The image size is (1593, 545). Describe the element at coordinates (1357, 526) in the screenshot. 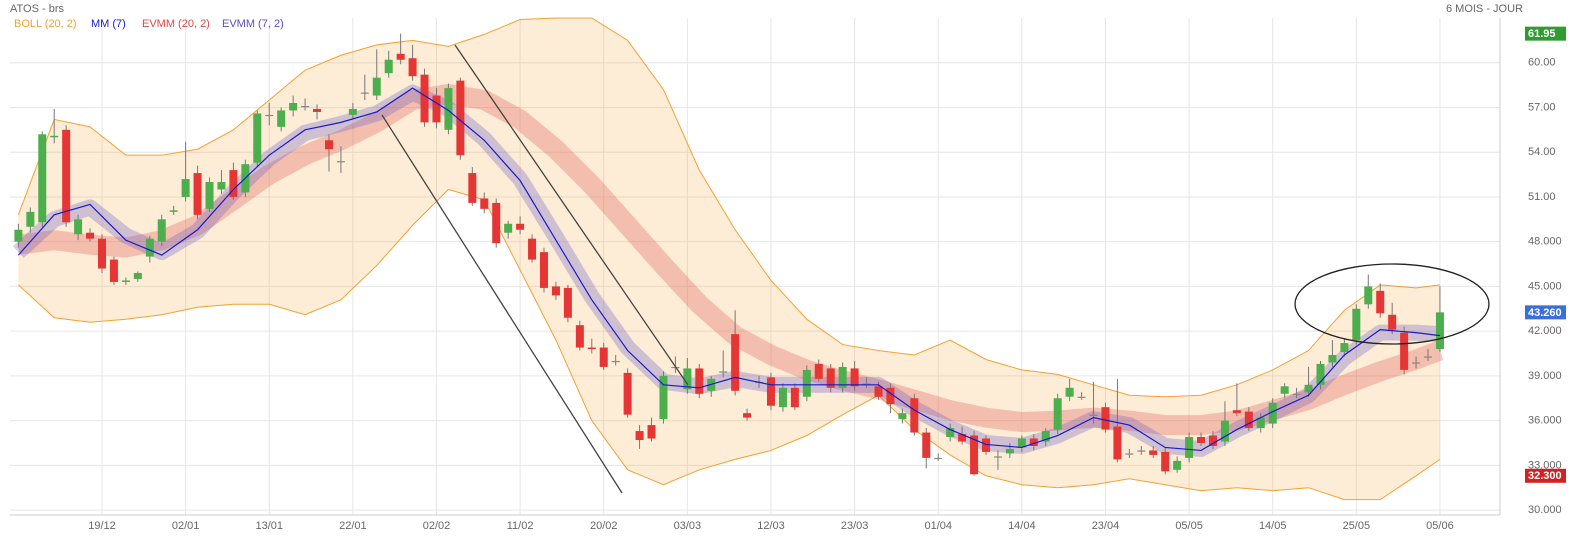

I see `x-tick-label: 25/05` at that location.